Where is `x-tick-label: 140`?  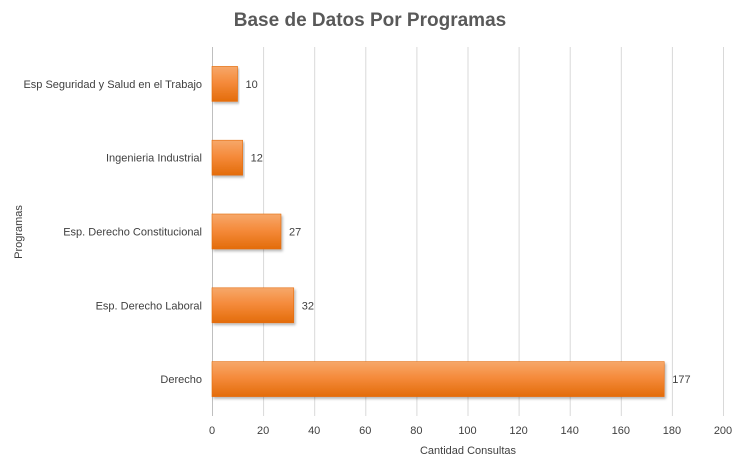 x-tick-label: 140 is located at coordinates (570, 431).